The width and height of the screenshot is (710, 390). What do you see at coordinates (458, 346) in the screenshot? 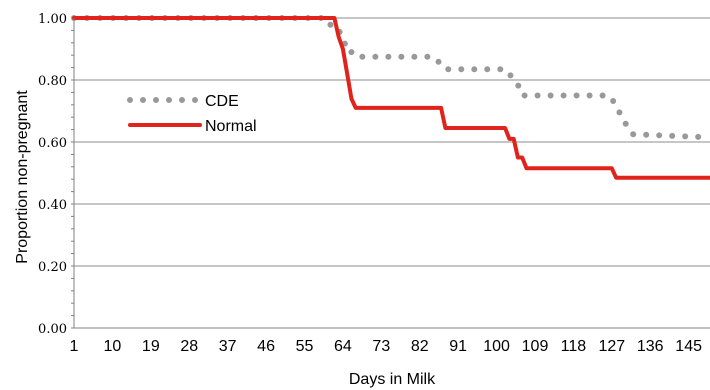
I see `x-tick-label: 91` at bounding box center [458, 346].